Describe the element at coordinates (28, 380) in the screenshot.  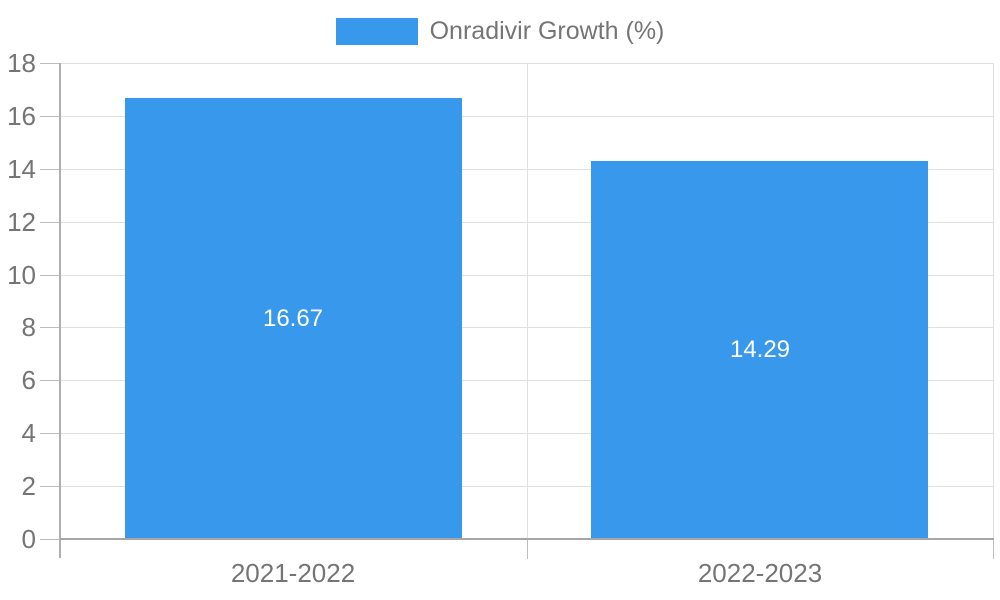
I see `y-axis-label-6: 6` at that location.